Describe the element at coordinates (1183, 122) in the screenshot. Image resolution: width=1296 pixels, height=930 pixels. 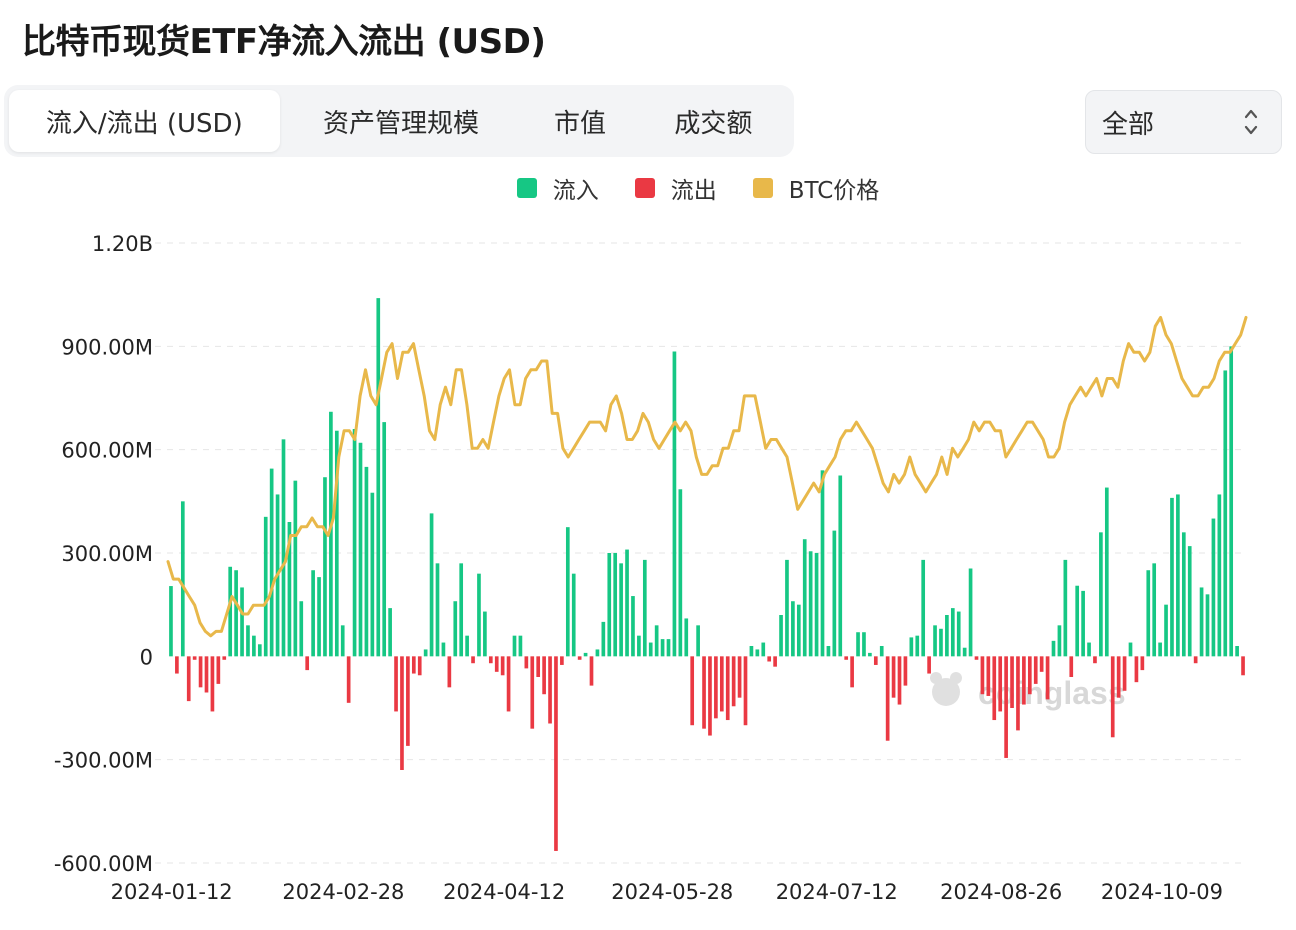
I see `etf-filter-select: 全部` at that location.